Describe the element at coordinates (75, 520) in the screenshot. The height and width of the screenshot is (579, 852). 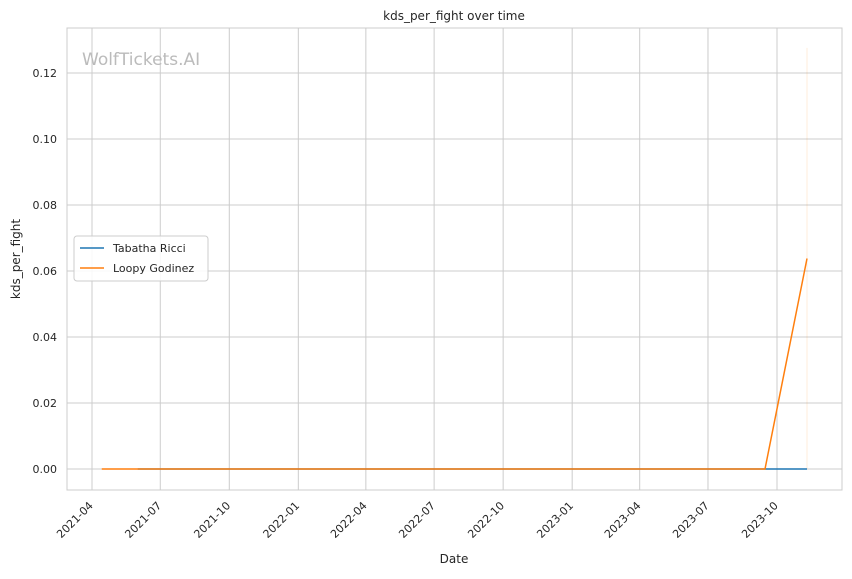
I see `x-tick-label: 2021-04` at that location.